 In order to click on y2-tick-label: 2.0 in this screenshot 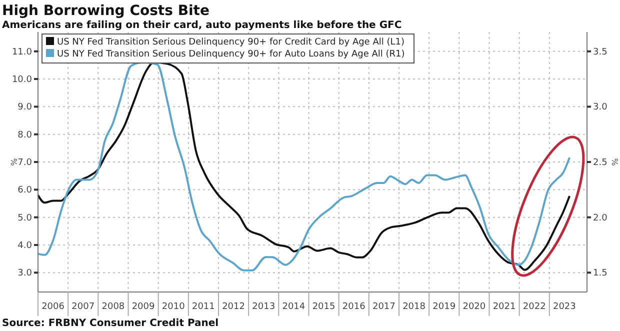, I will do `click(600, 218)`.